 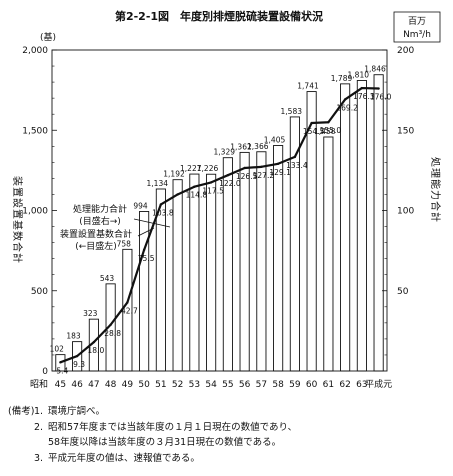 I want to click on line-value-label: 127.2, so click(x=264, y=175).